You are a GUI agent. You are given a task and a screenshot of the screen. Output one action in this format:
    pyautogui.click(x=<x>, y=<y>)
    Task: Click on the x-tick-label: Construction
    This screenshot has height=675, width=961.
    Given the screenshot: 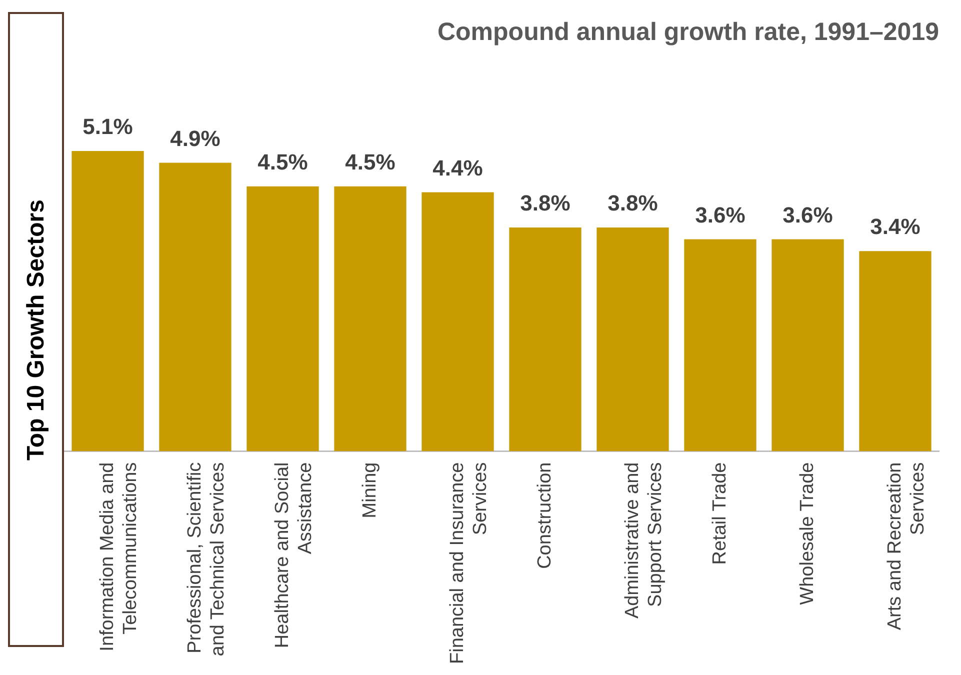 What is the action you would take?
    pyautogui.click(x=545, y=515)
    